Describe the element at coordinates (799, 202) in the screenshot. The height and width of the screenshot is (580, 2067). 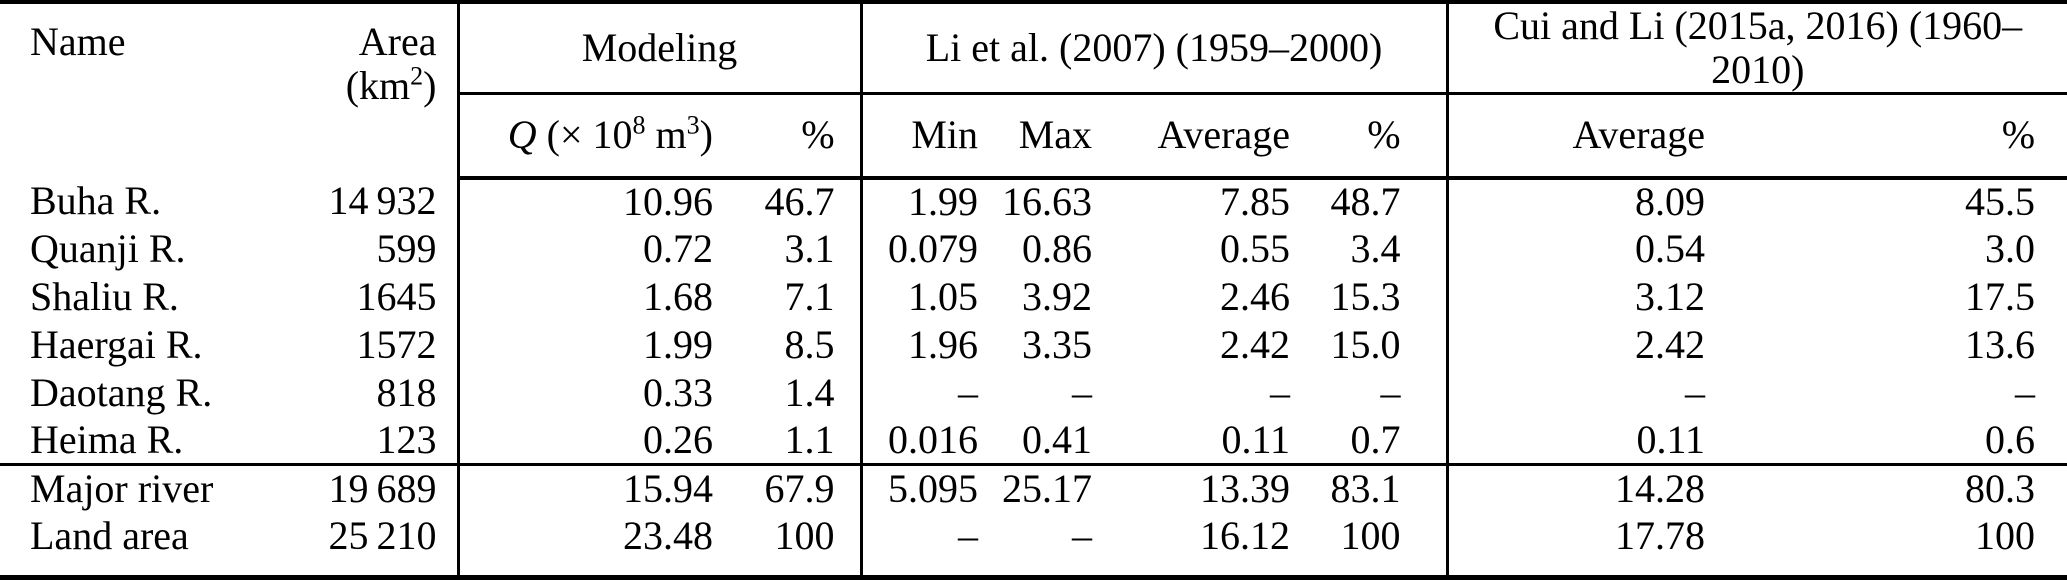
I see `cell-q-pct: 46.7` at that location.